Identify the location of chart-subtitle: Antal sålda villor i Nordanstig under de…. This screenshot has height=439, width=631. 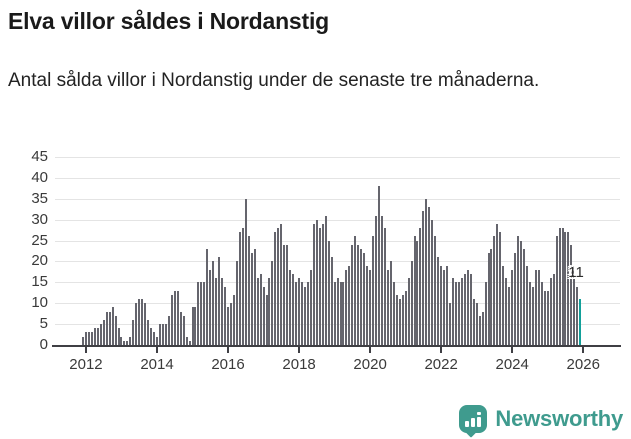
(274, 80).